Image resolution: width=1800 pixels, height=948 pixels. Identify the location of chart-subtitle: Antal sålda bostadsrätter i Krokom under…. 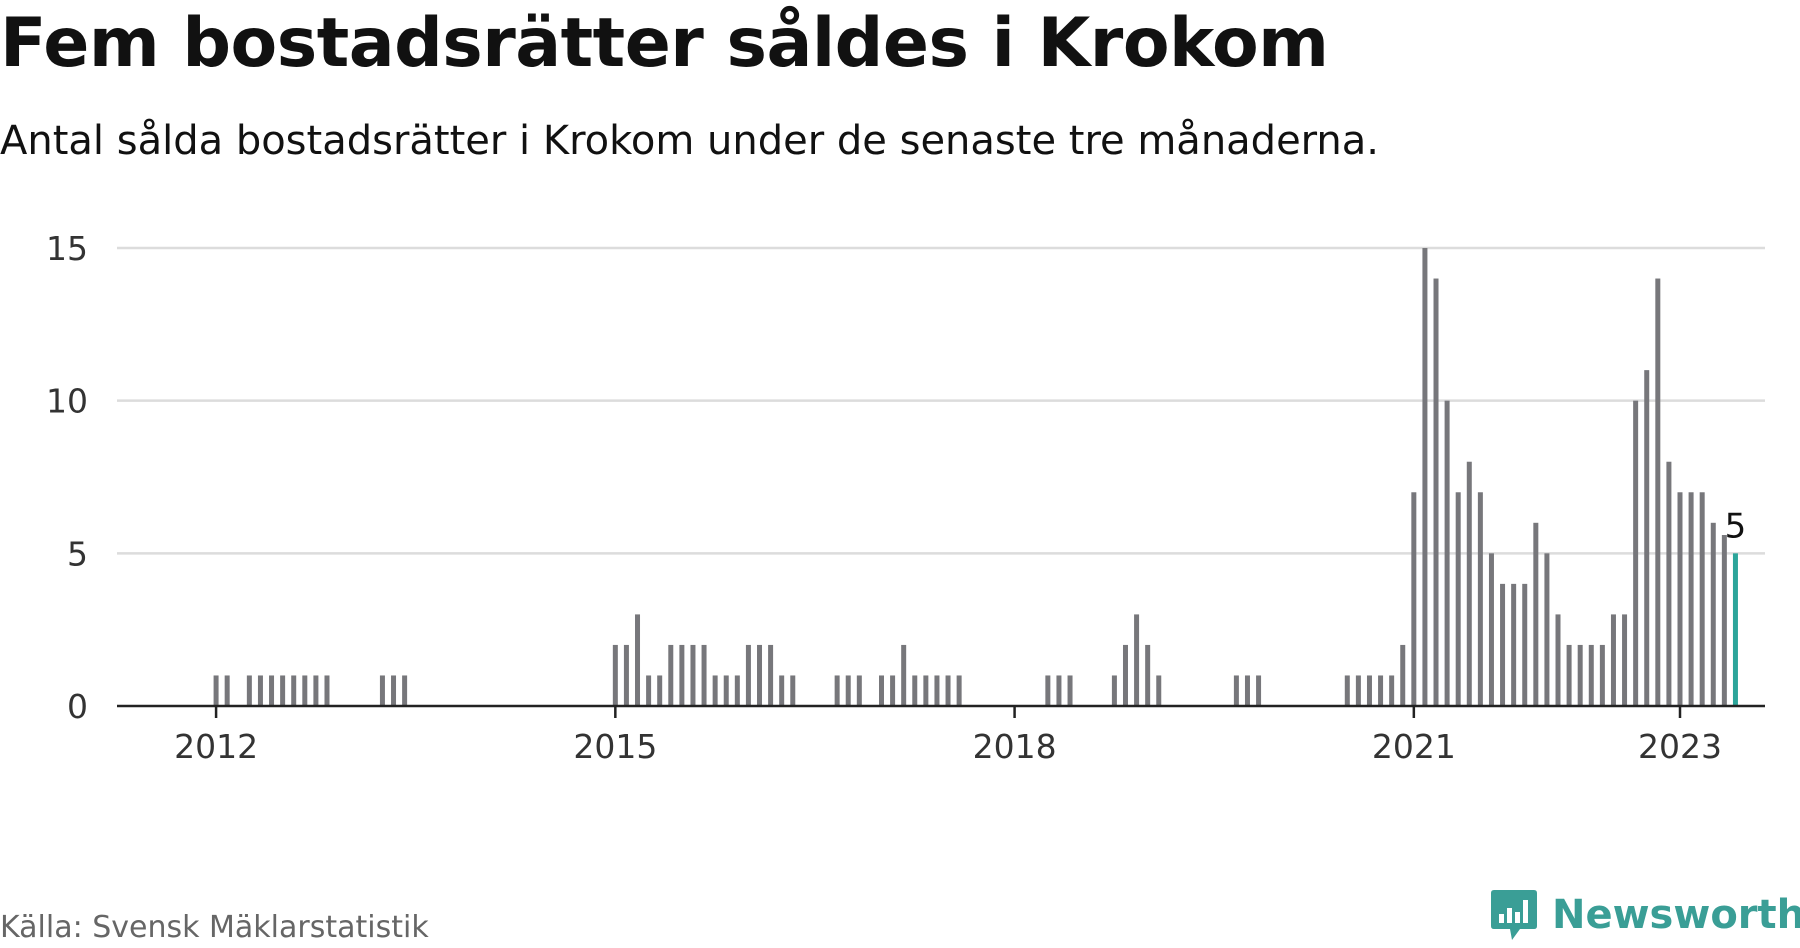
(690, 141).